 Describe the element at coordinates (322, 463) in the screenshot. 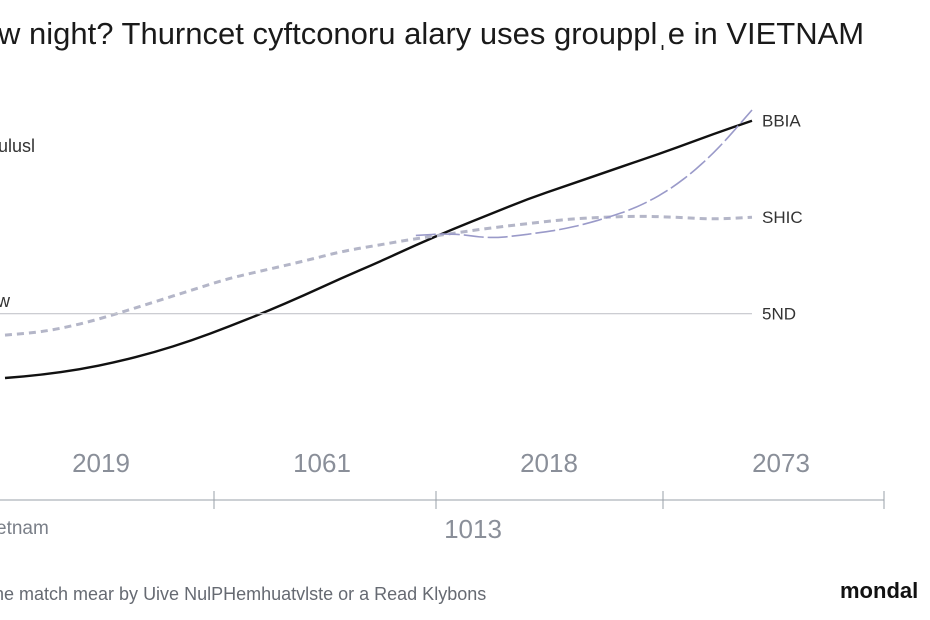

I see `x-tick-label-2: 1061` at that location.